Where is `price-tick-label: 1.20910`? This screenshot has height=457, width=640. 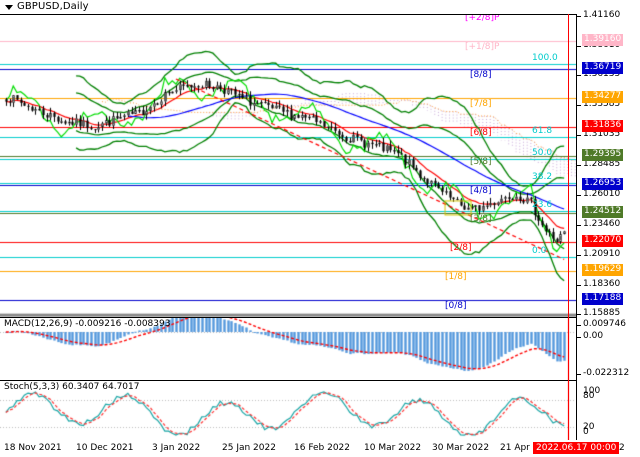
price-tick-label: 1.20910 is located at coordinates (602, 253).